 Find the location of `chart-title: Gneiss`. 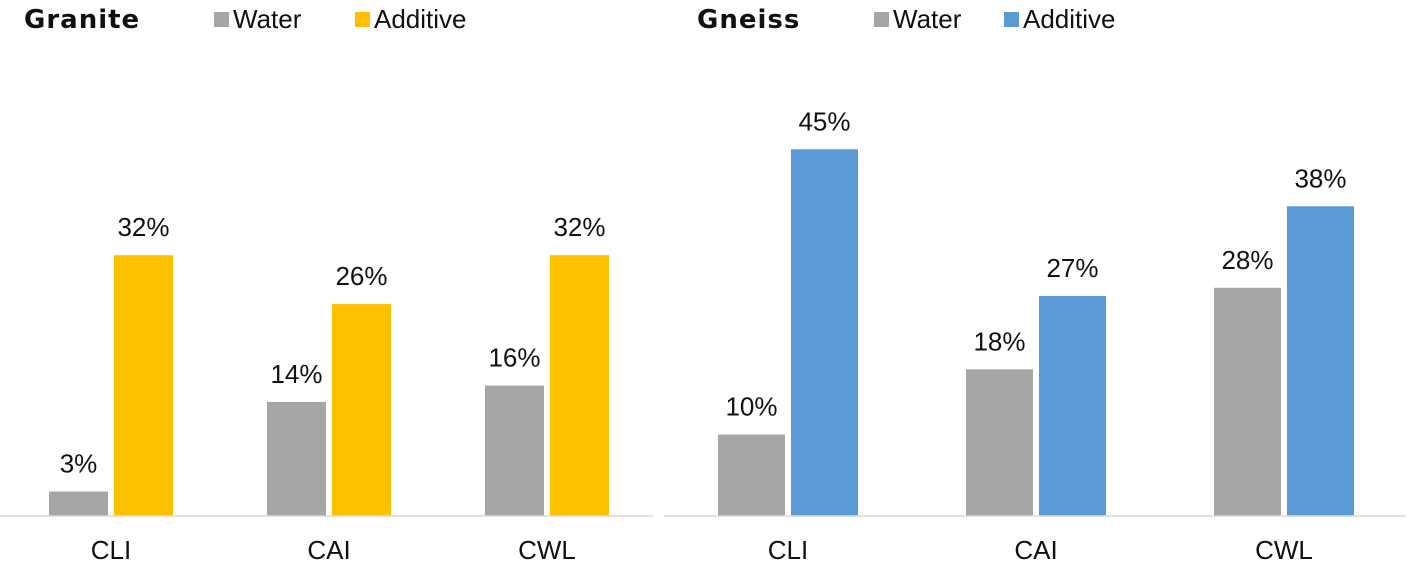

chart-title: Gneiss is located at coordinates (748, 20).